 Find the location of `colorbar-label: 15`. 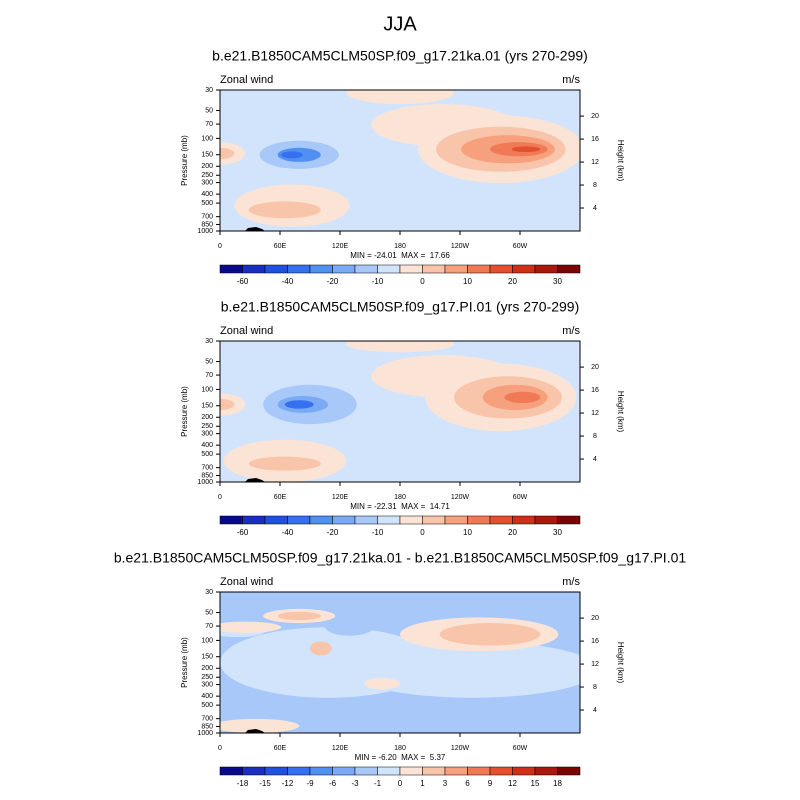

colorbar-label: 15 is located at coordinates (535, 783).